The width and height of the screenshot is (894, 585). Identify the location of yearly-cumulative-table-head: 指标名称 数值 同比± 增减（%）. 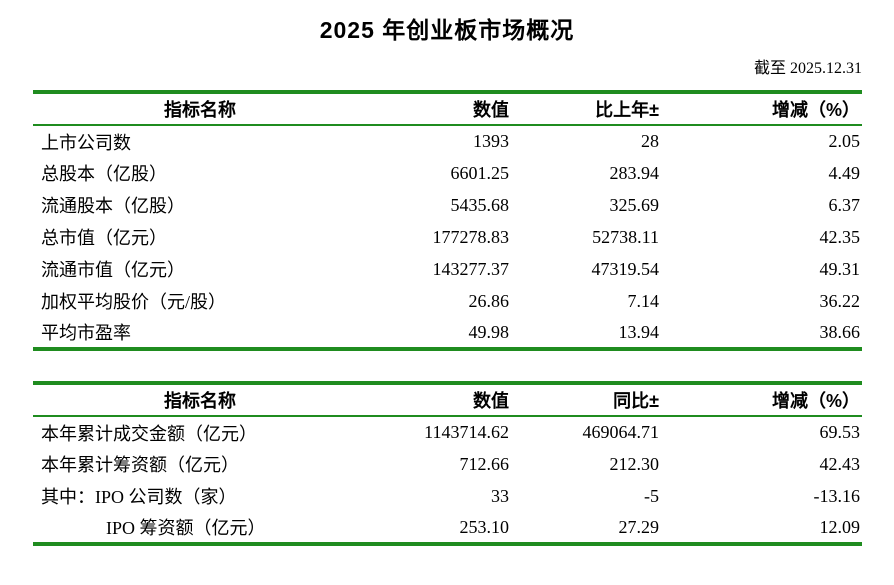
(447, 399).